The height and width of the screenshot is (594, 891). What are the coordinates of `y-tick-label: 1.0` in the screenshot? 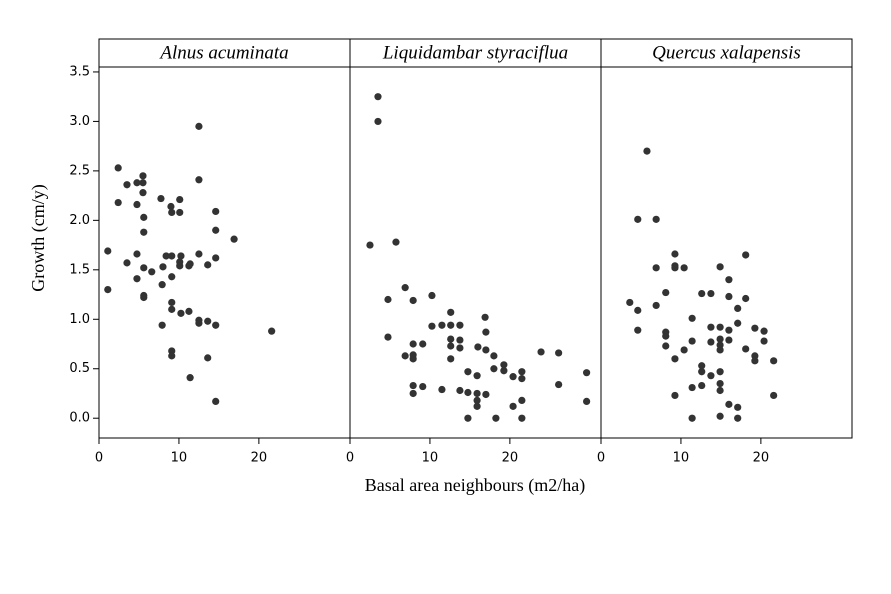 It's located at (79, 319).